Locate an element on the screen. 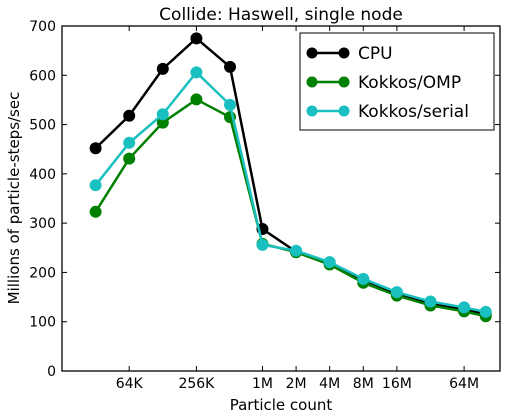  y-tick-label: 500 is located at coordinates (42, 126).